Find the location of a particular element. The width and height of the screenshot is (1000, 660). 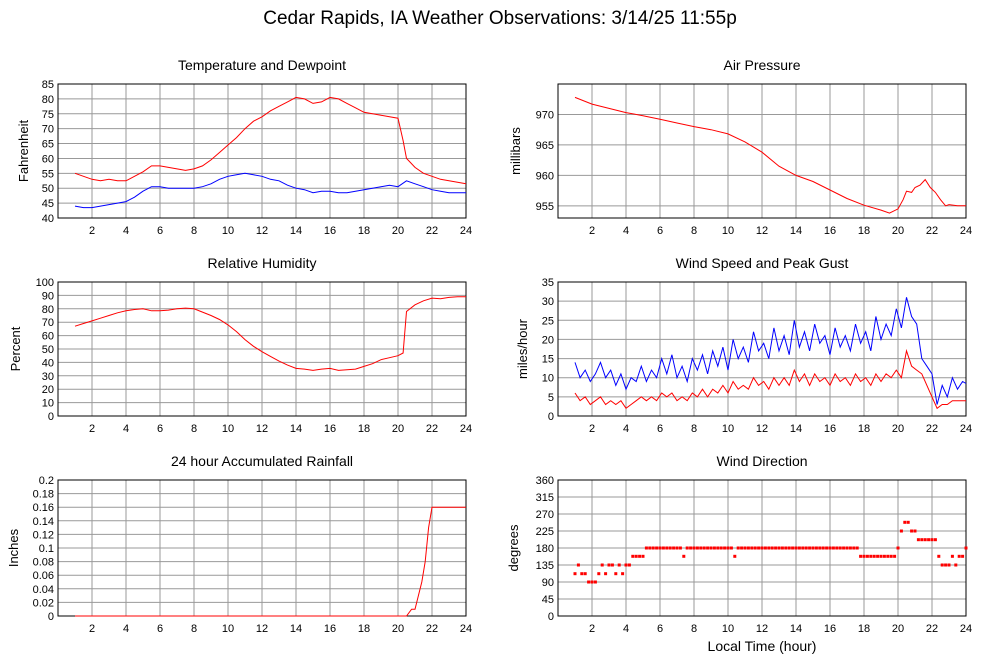

y-tick-label: 0 is located at coordinates (551, 417).